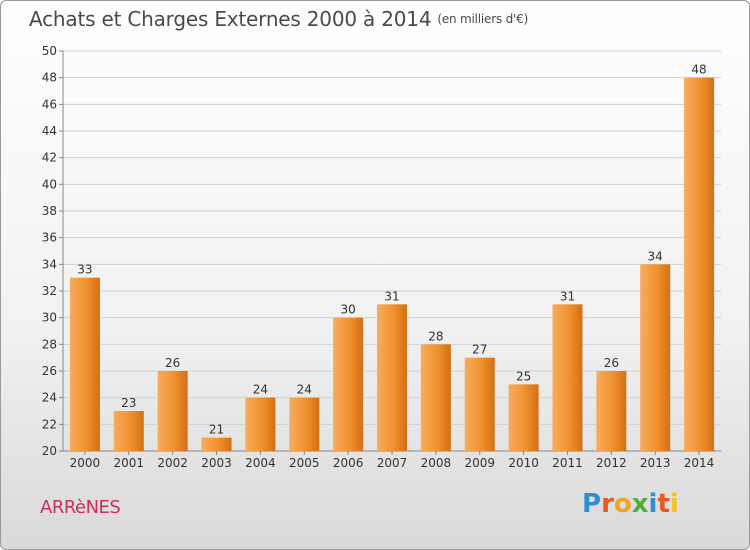 The width and height of the screenshot is (750, 550). I want to click on x-tick-label: 2000, so click(85, 463).